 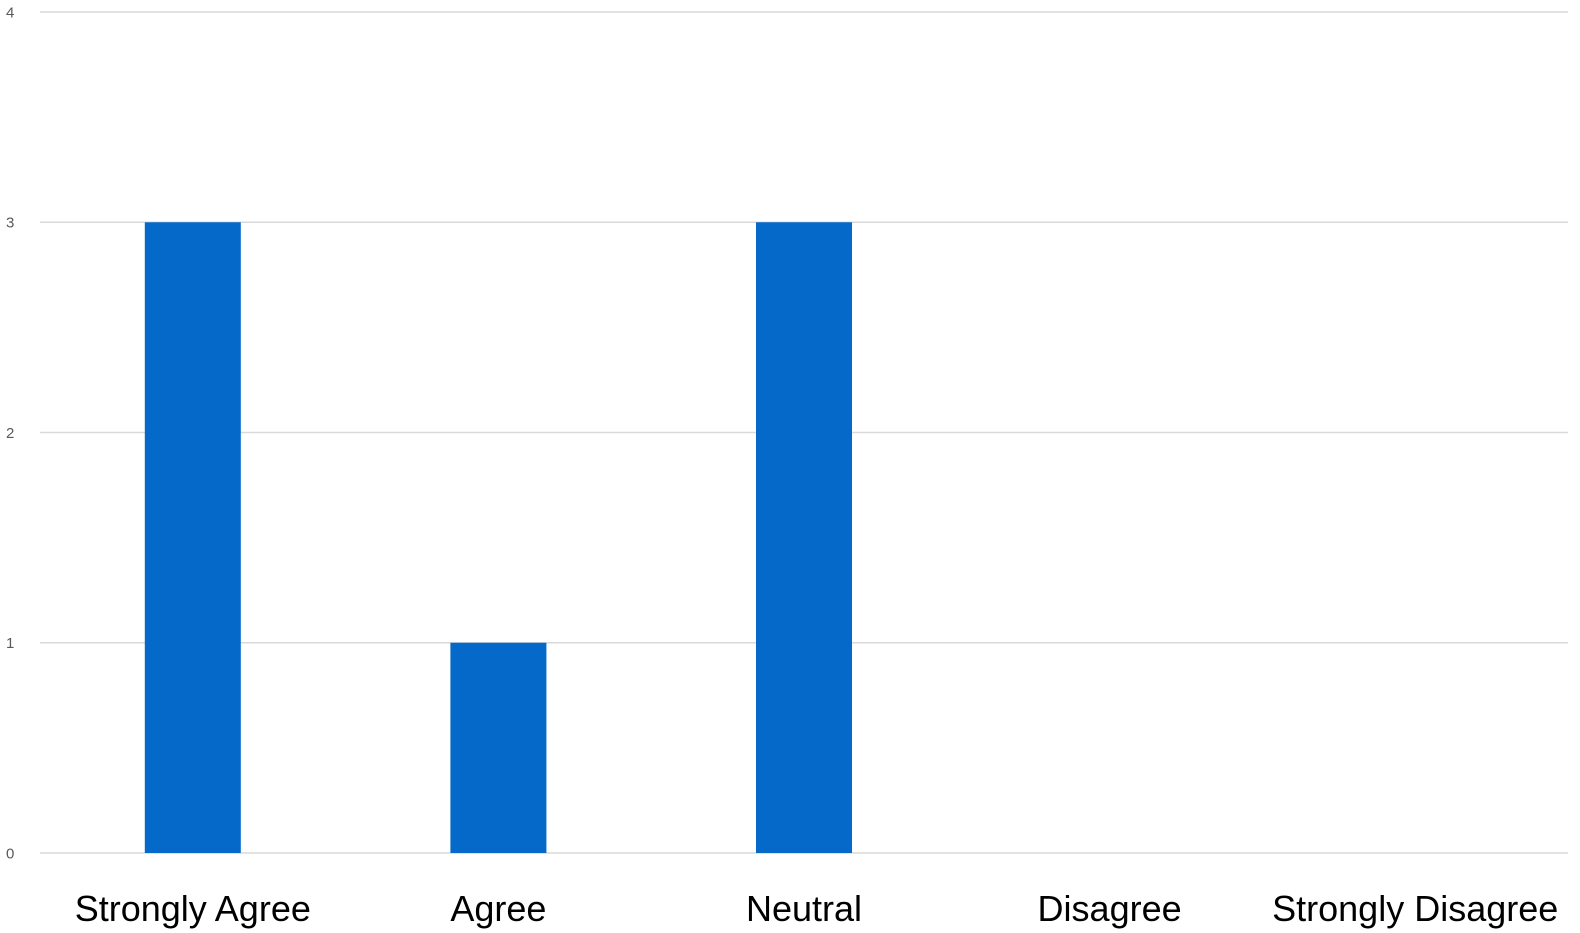 I want to click on bar-agree, so click(x=498, y=747).